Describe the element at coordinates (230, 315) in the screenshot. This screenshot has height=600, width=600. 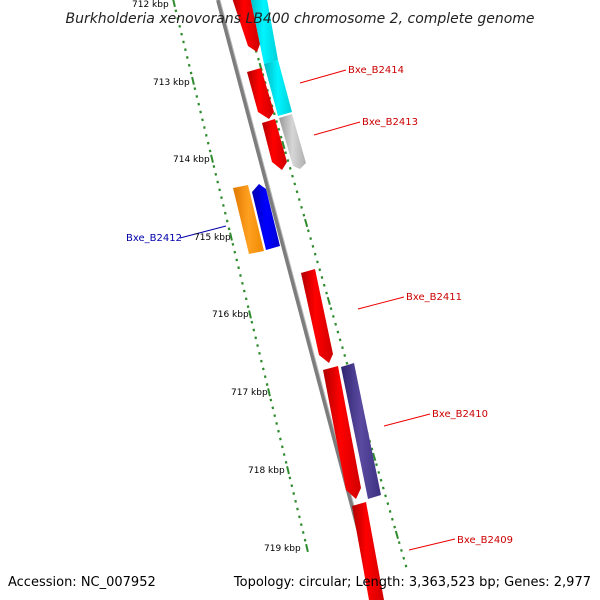
I see `kbp-label-716: 716 kbp` at that location.